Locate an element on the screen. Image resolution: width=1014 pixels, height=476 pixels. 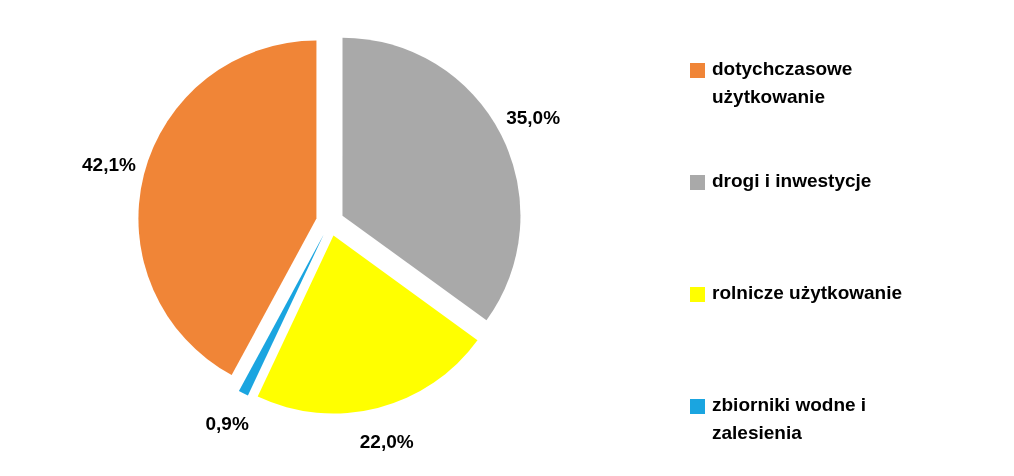
legend-label: zbiorniki wodne i zalesienia is located at coordinates (789, 419).